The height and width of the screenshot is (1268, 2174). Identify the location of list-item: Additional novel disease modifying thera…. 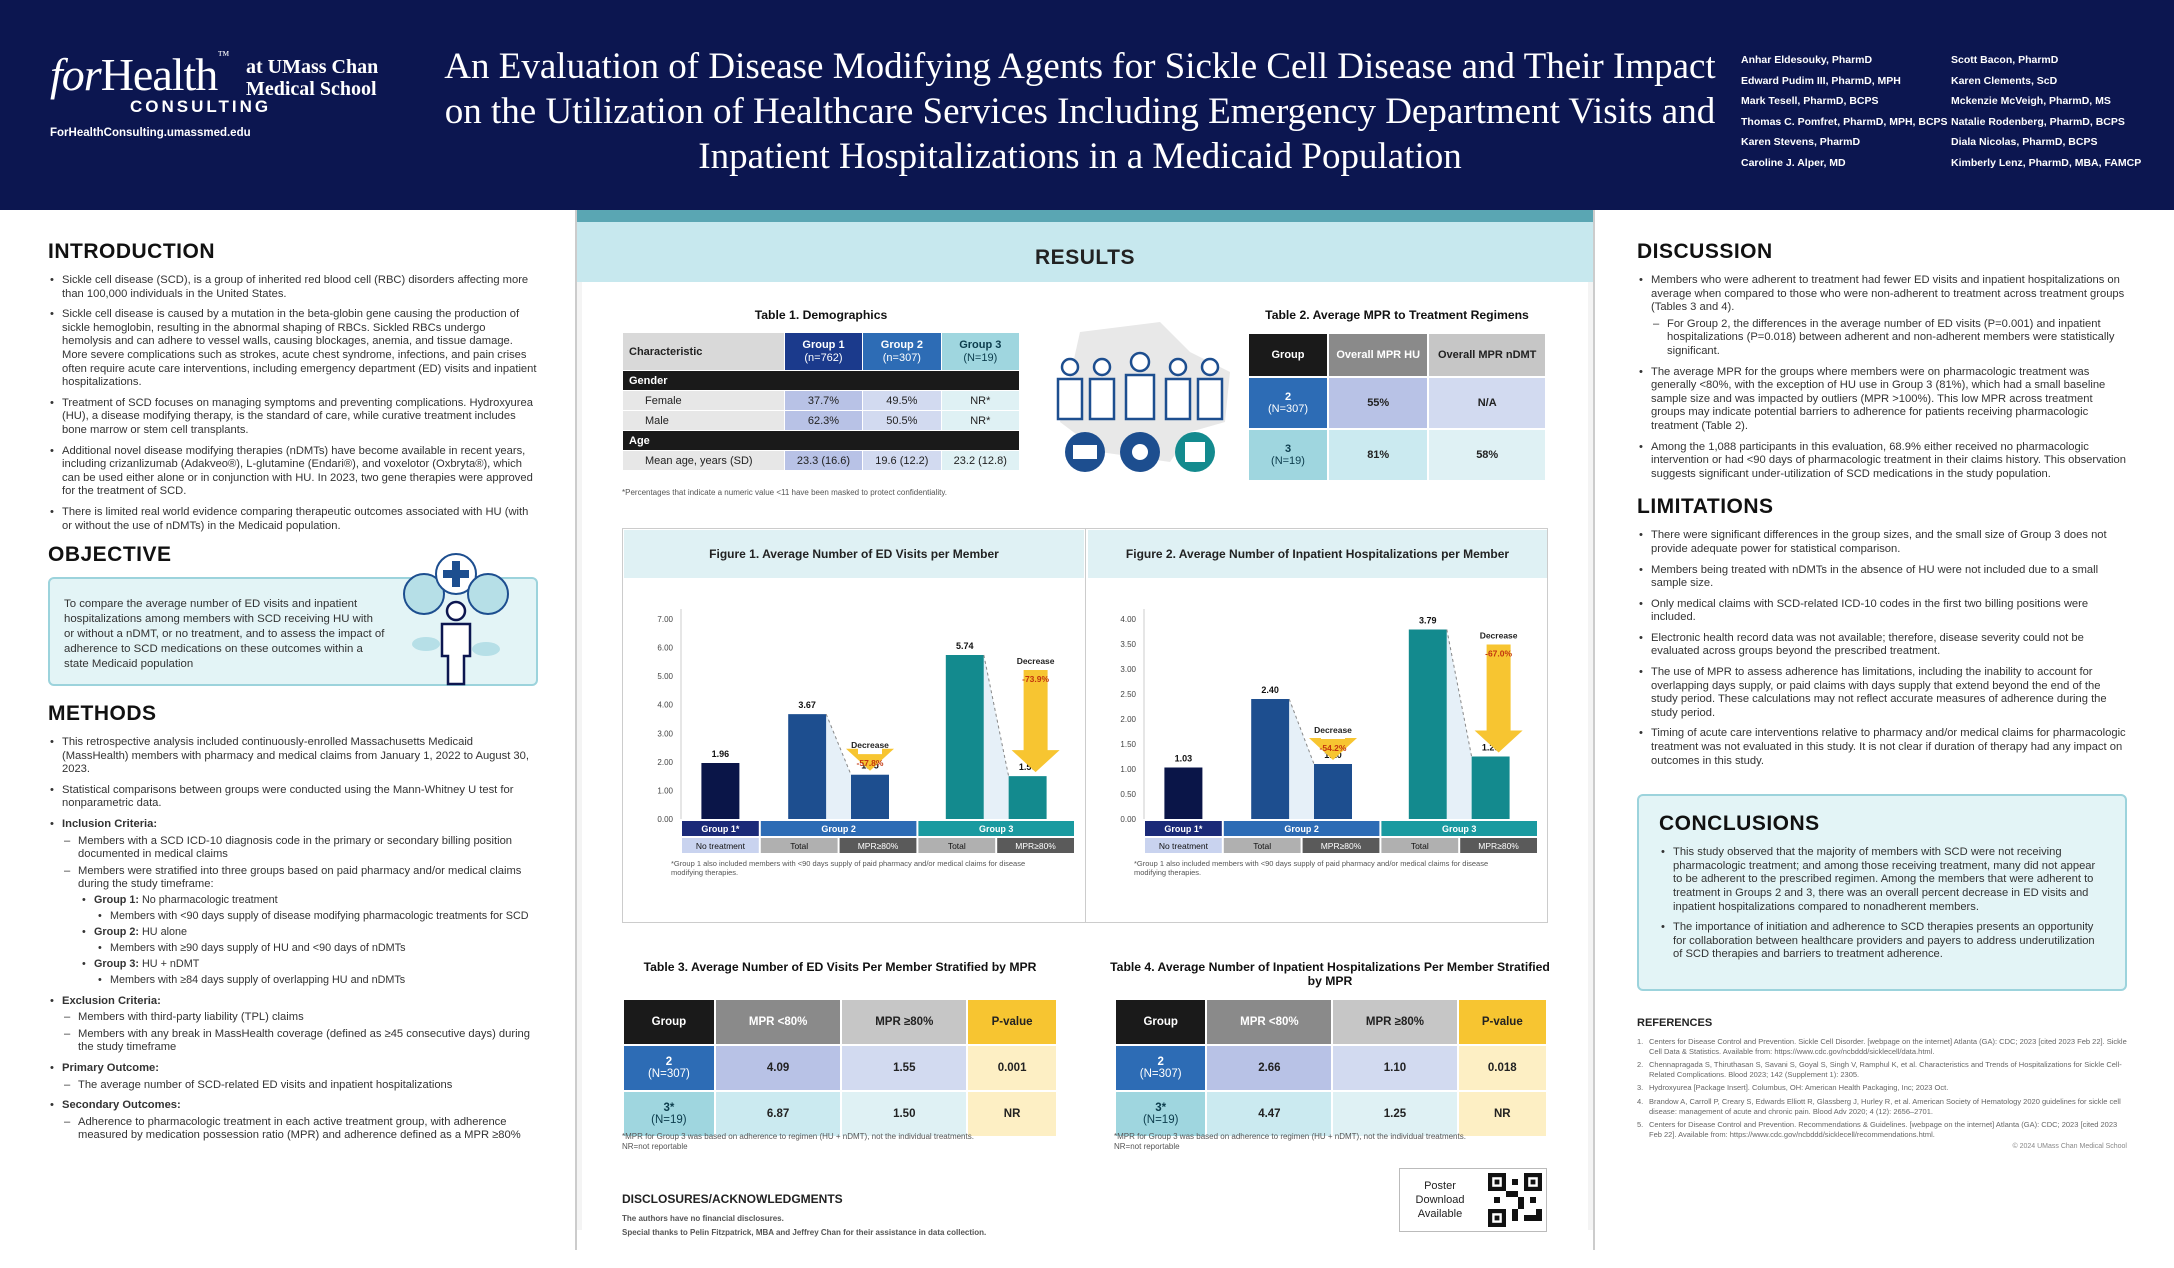
(293, 472).